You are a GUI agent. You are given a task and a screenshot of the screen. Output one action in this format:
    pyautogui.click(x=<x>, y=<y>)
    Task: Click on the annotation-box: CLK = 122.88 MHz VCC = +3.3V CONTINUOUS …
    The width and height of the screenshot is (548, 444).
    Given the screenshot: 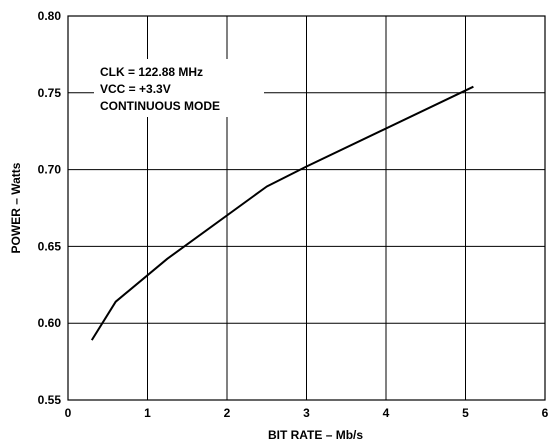 What is the action you would take?
    pyautogui.click(x=179, y=88)
    